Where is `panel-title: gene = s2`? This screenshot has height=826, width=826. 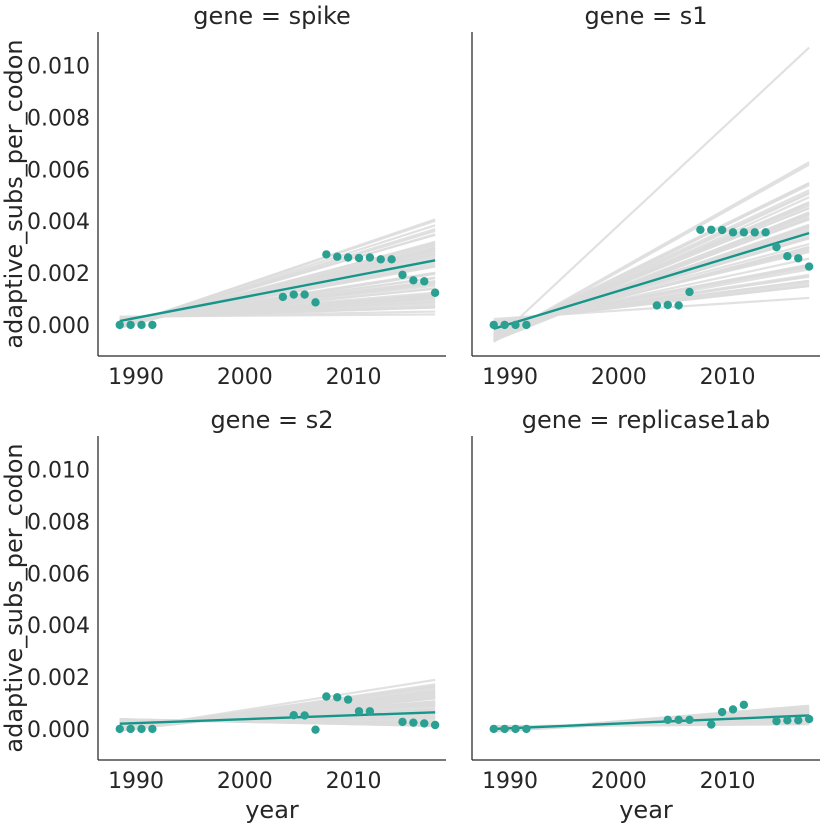
panel-title: gene = s2 is located at coordinates (271, 420).